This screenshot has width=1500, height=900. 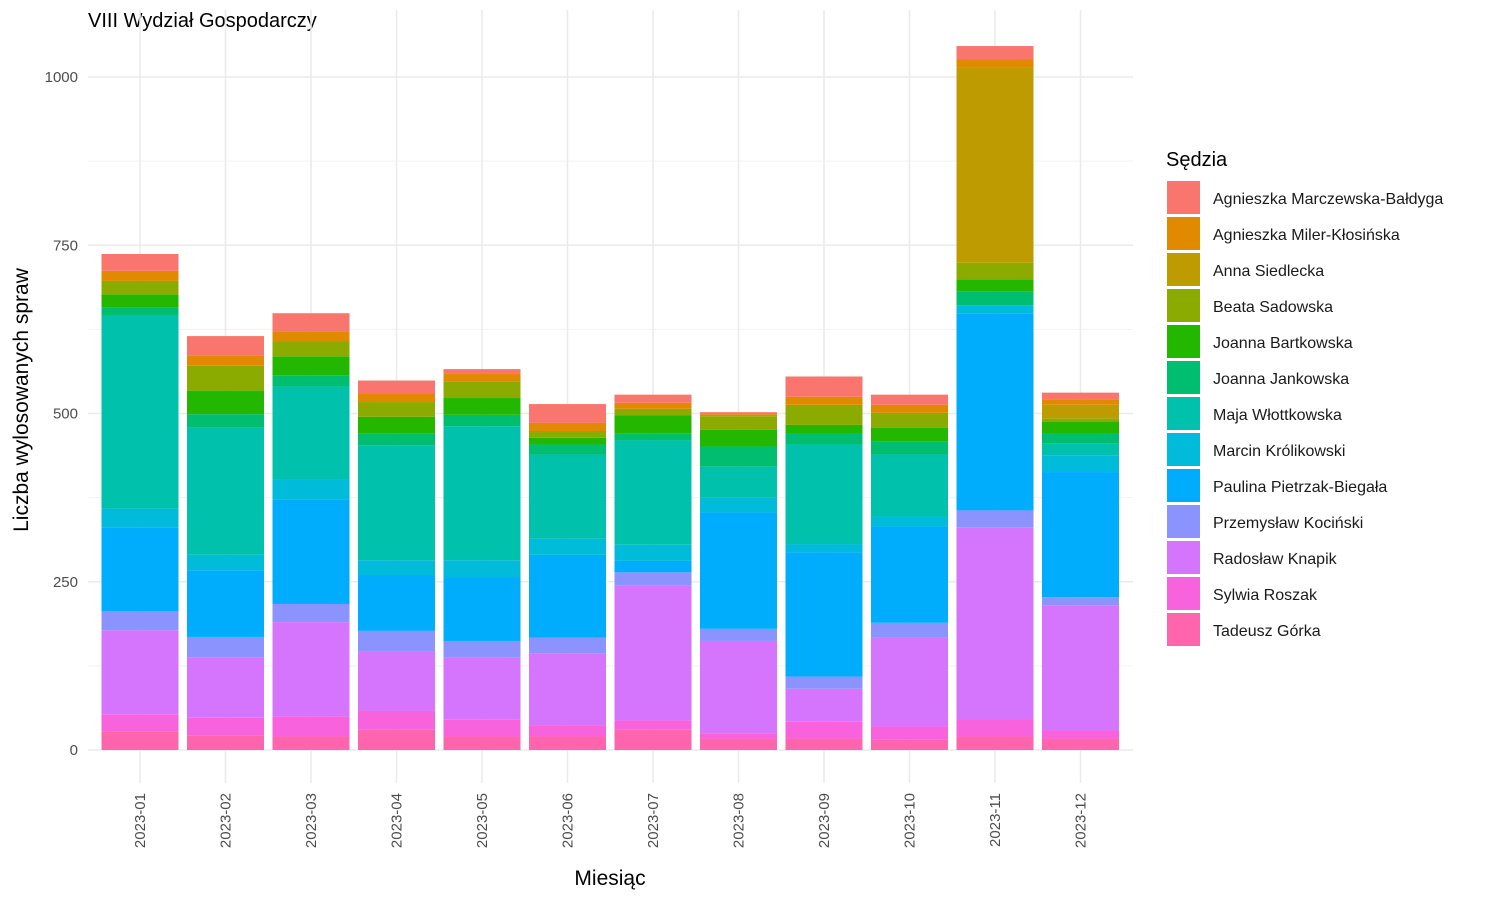 I want to click on legend-label: Anna Siedlecka, so click(x=1268, y=271).